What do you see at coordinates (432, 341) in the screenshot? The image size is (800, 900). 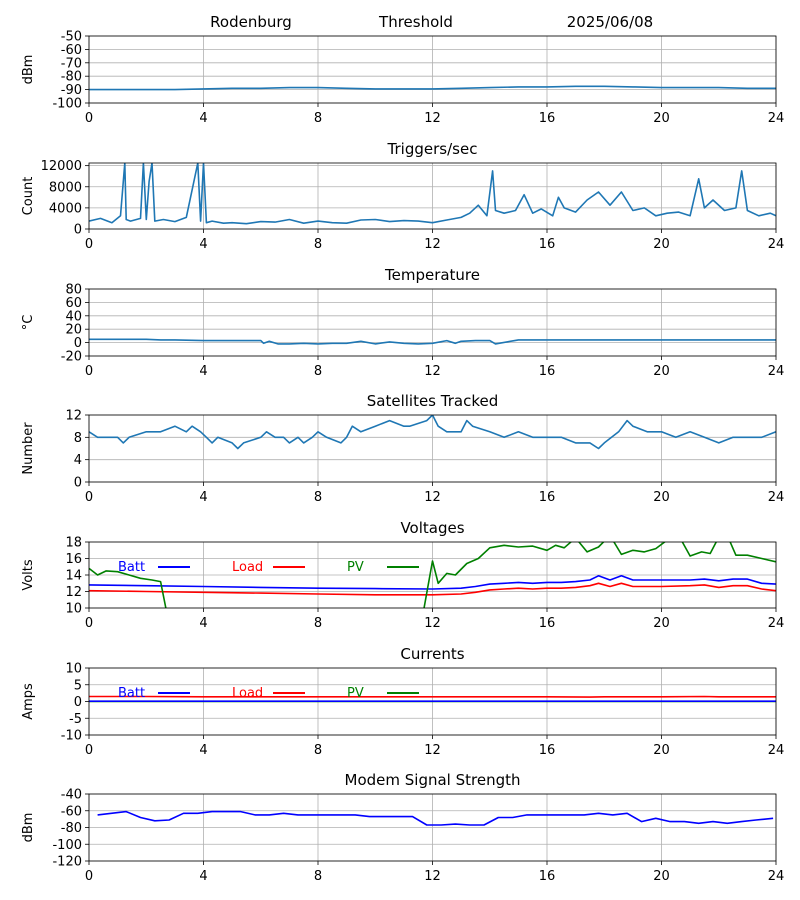 I see `series-line-temperature` at bounding box center [432, 341].